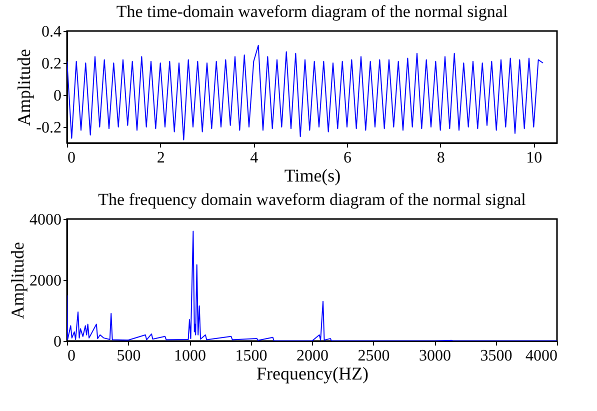  What do you see at coordinates (52, 64) in the screenshot?
I see `y-tick-label: 0.2` at bounding box center [52, 64].